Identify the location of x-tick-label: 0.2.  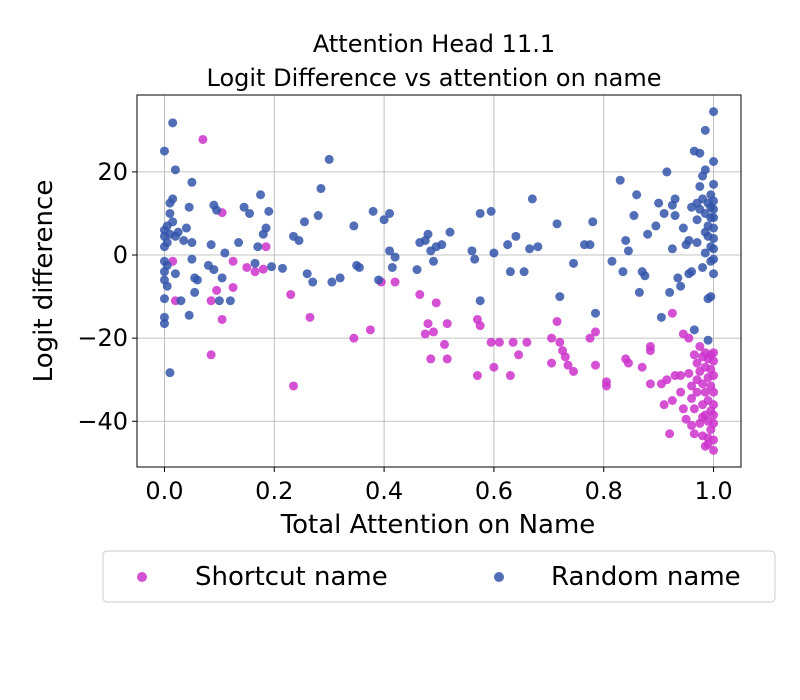
(274, 491).